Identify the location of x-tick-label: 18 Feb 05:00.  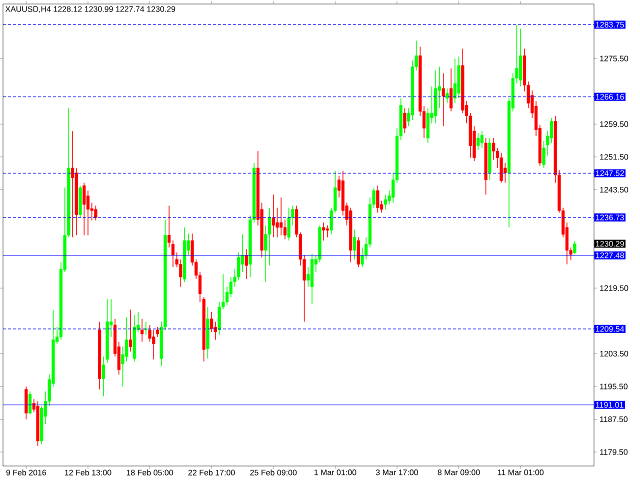
(150, 473).